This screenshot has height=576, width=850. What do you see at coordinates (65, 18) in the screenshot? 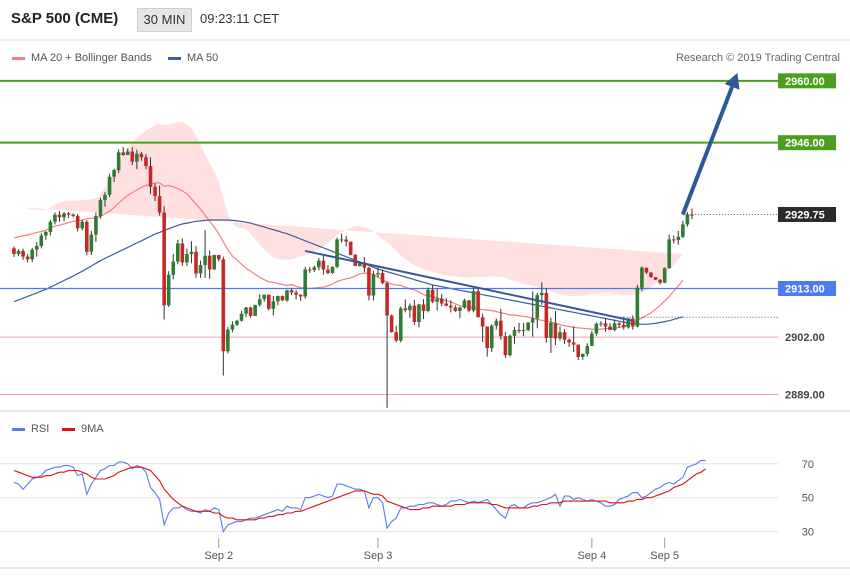
I see `instrument-title: S&P 500 (CME)` at bounding box center [65, 18].